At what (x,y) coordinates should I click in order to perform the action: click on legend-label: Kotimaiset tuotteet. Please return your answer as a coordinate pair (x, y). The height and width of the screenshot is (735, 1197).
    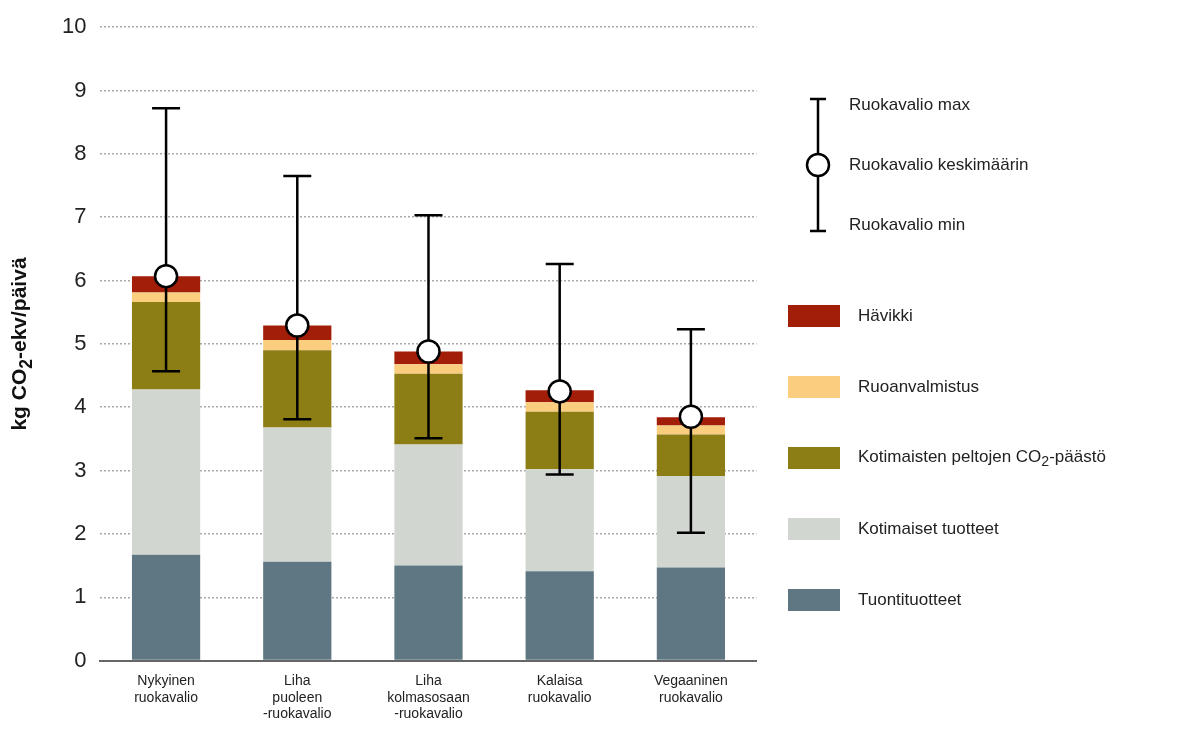
    Looking at the image, I should click on (928, 529).